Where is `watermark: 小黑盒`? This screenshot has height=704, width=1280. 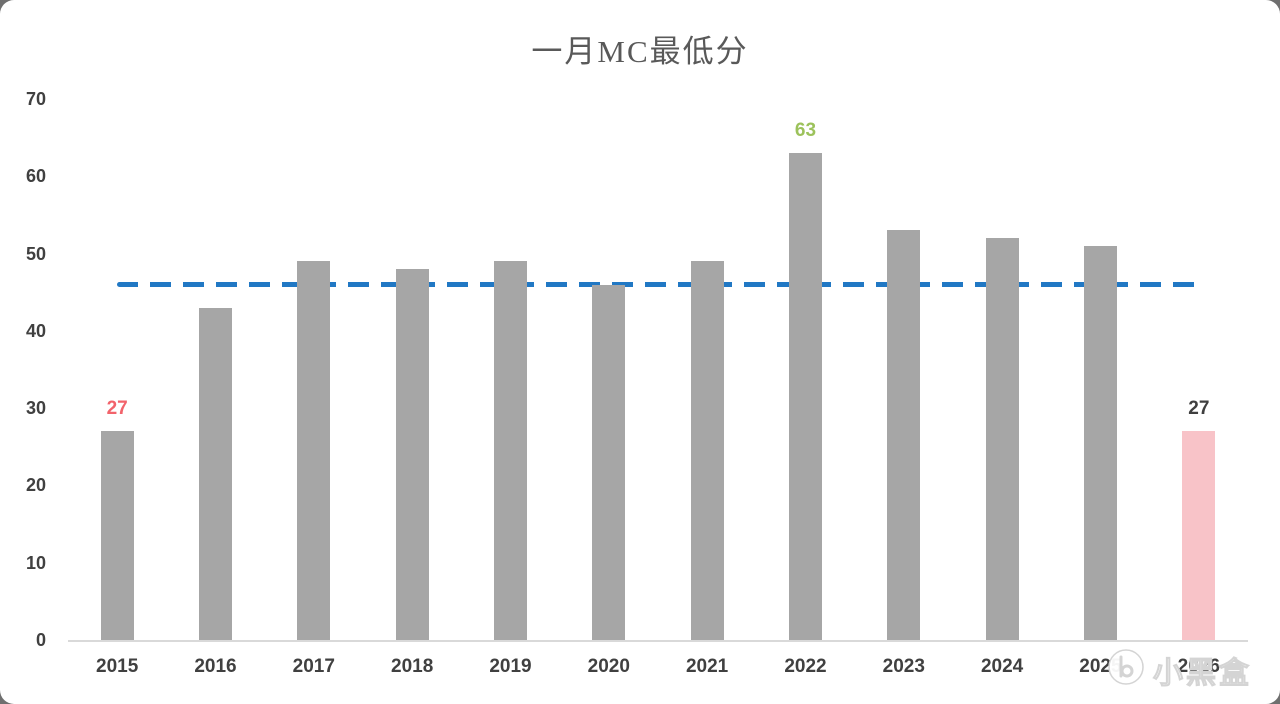 watermark: 小黑盒 is located at coordinates (1179, 669).